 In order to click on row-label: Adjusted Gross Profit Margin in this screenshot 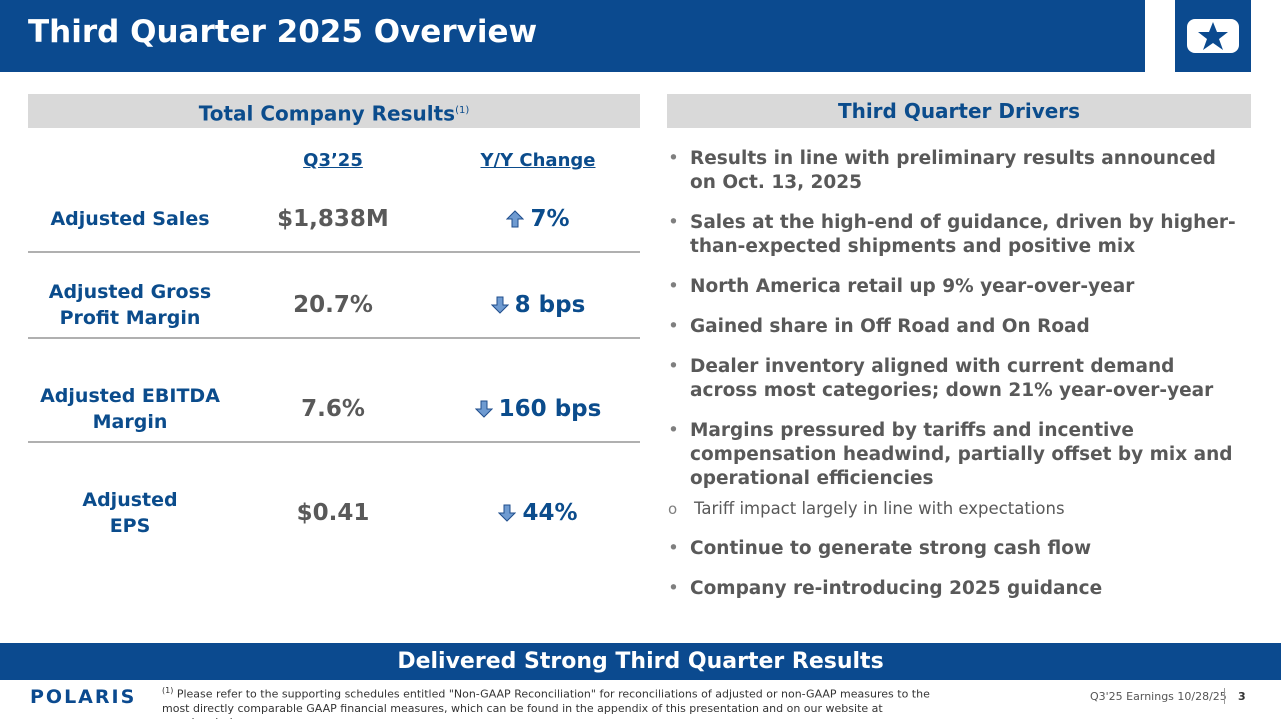, I will do `click(130, 305)`.